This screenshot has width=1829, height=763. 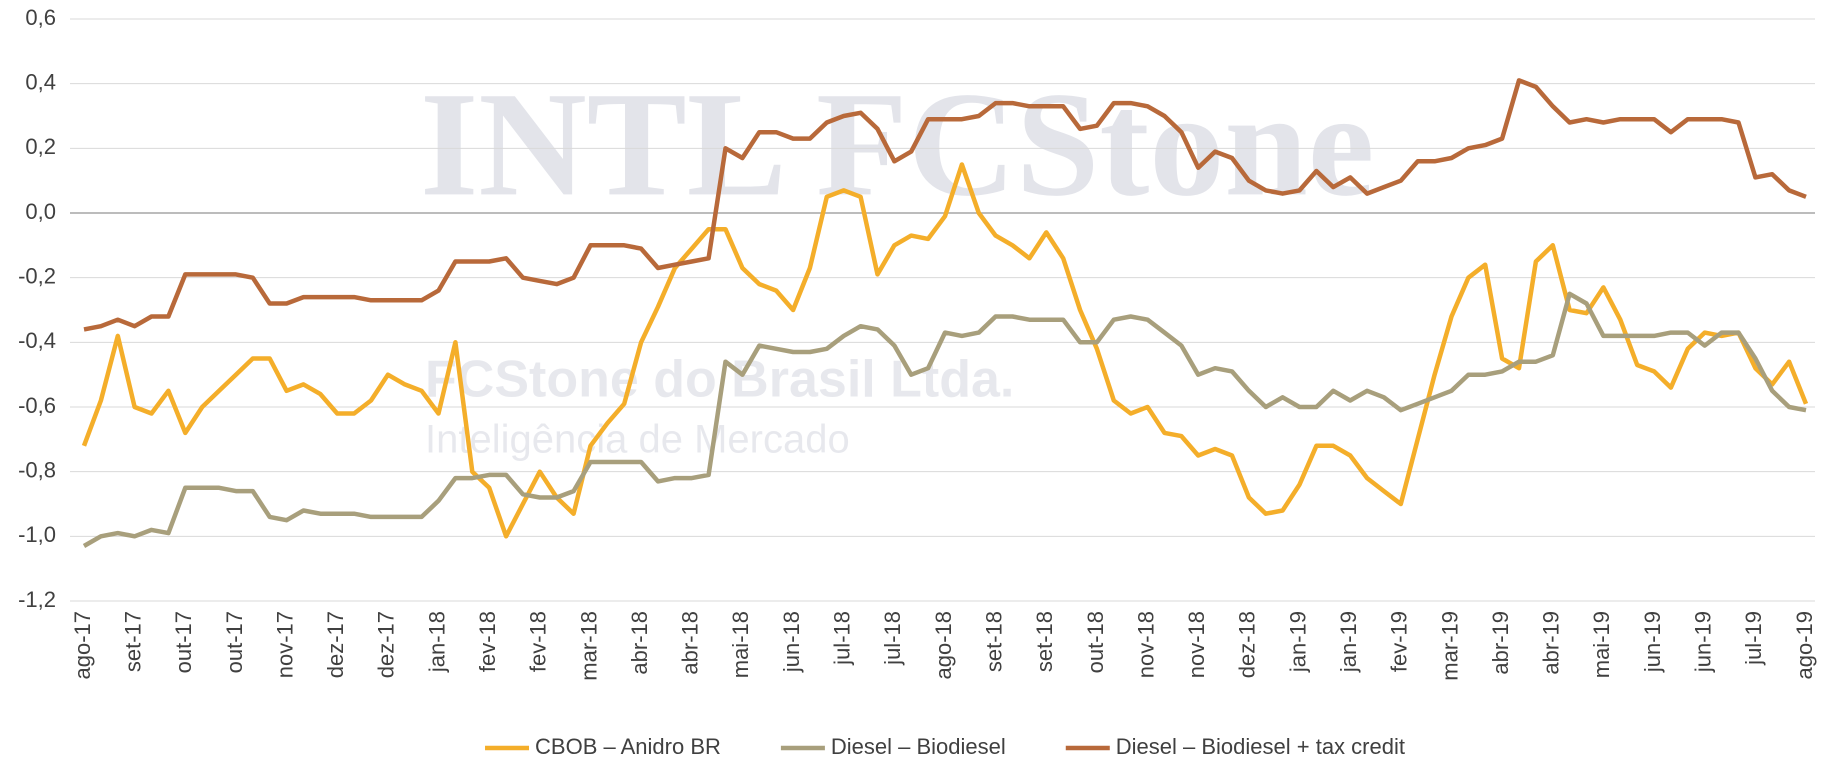 I want to click on x-tick-label: set-17, so click(x=132, y=641).